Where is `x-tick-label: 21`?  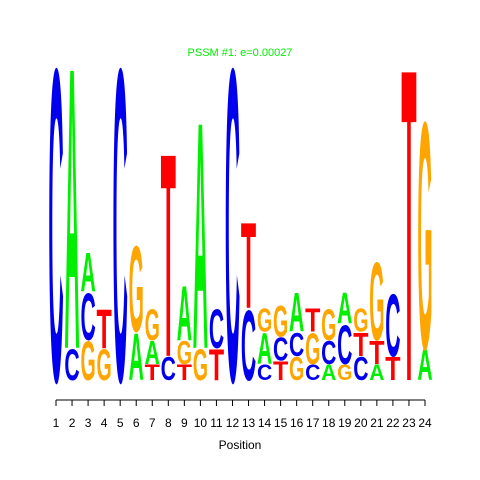 x-tick-label: 21 is located at coordinates (377, 423).